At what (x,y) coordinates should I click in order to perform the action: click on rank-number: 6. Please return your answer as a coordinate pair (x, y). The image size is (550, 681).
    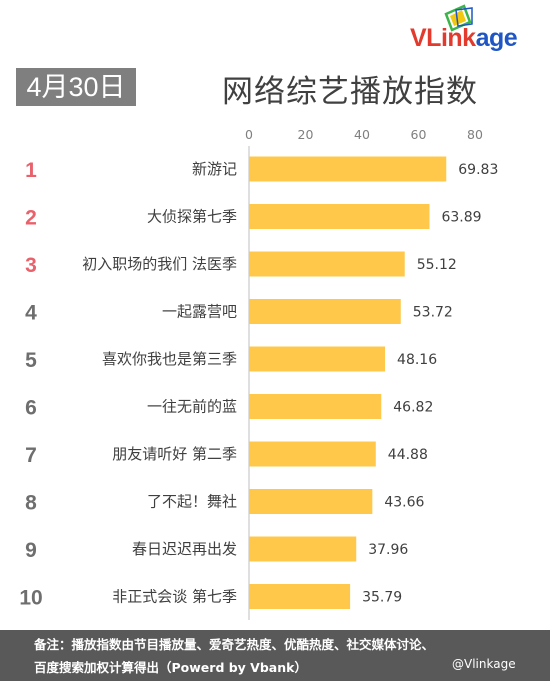
    Looking at the image, I should click on (31, 408).